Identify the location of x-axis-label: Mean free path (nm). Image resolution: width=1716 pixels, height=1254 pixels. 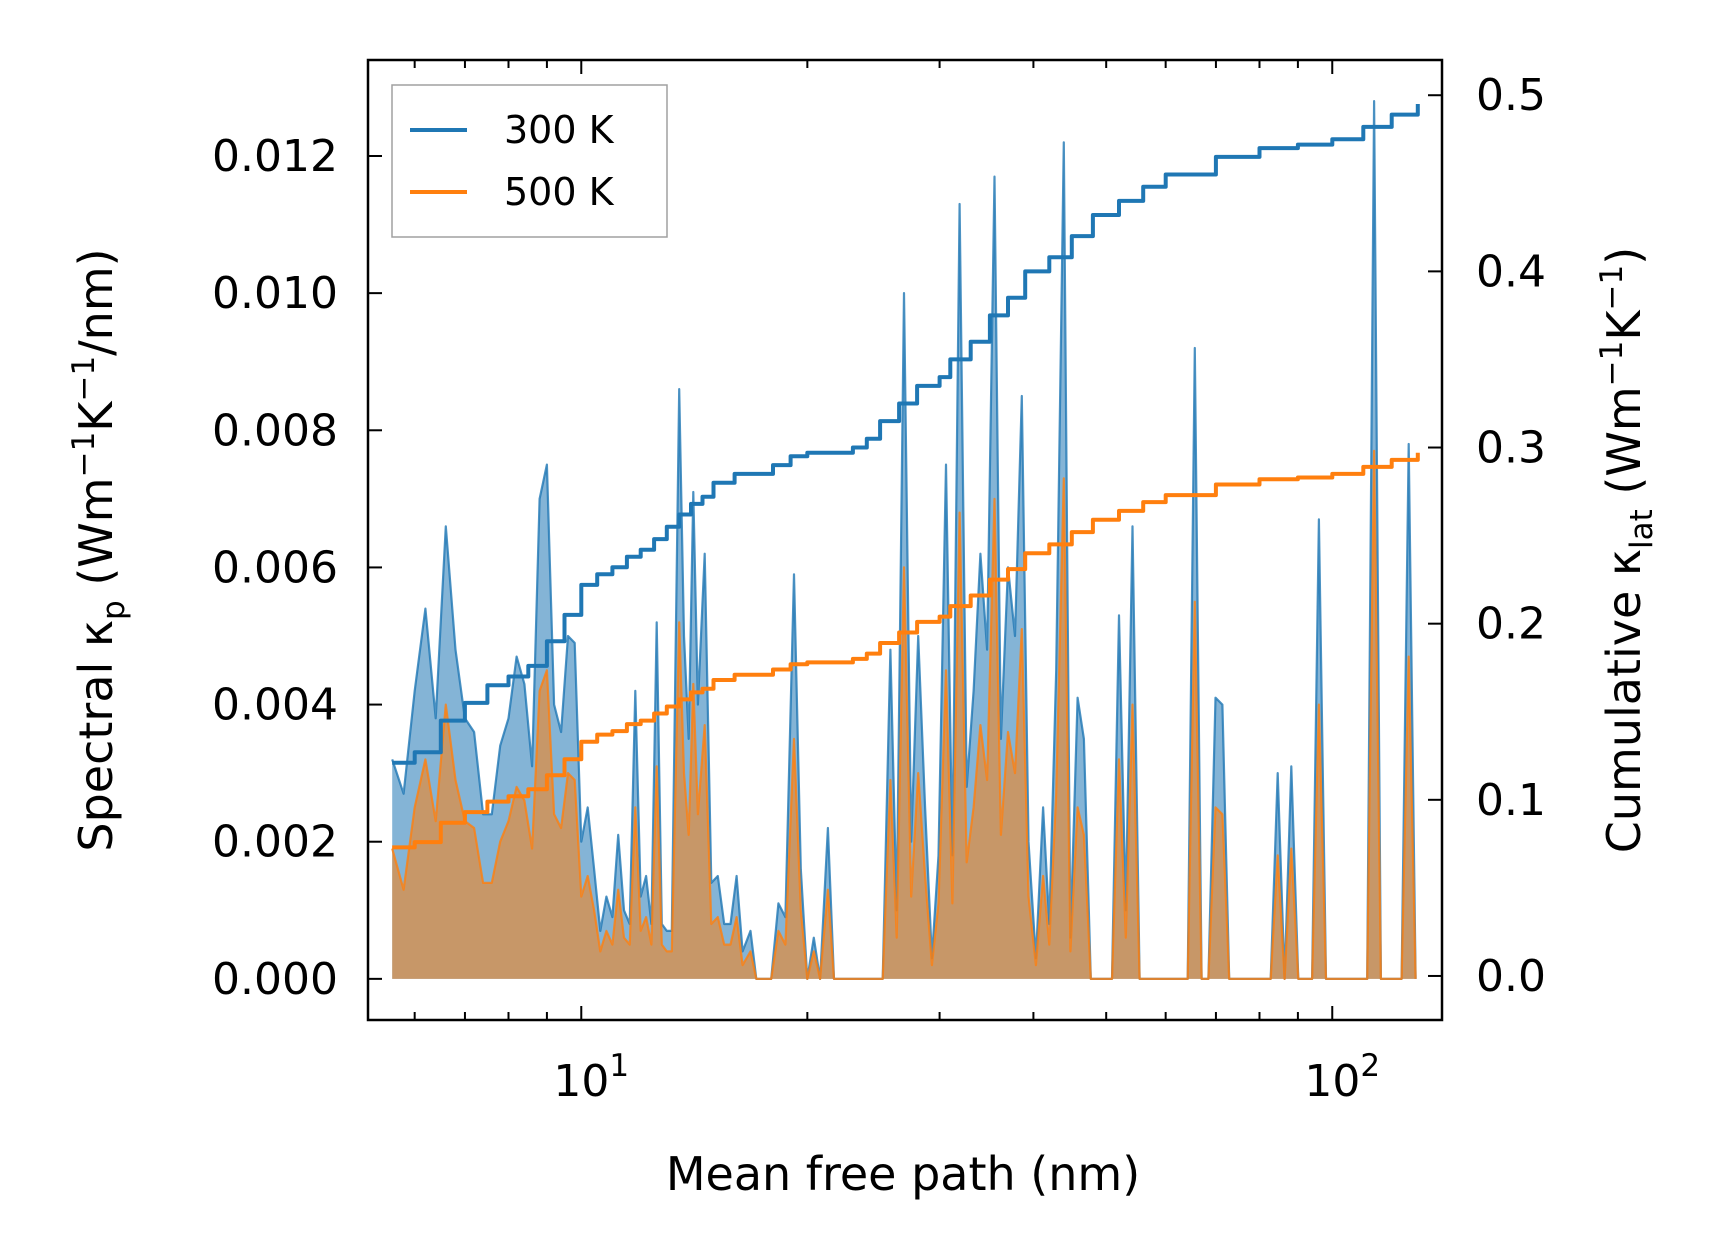
(903, 1174).